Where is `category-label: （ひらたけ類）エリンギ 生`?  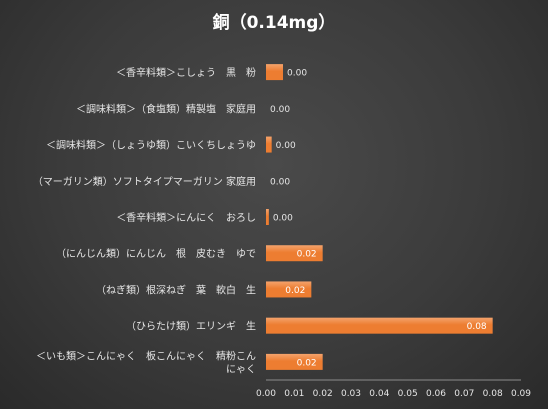 category-label: （ひらたけ類）エリンギ 生 is located at coordinates (191, 326).